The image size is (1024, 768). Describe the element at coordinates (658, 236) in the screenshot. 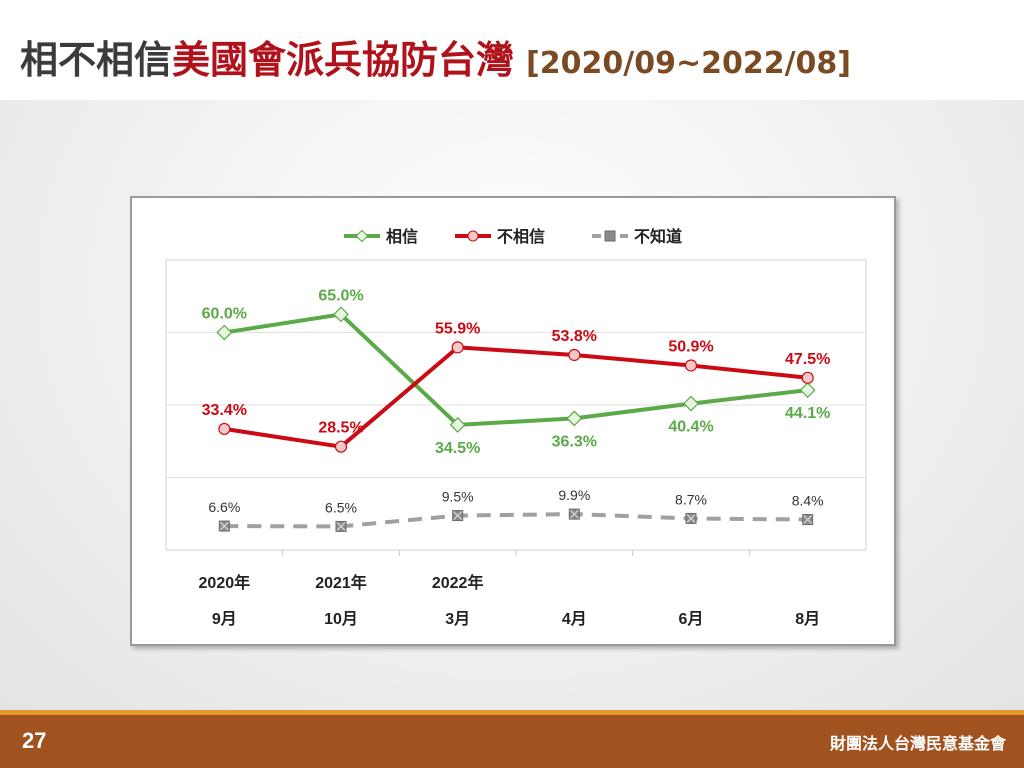

I see `legend-label: 不知道` at that location.